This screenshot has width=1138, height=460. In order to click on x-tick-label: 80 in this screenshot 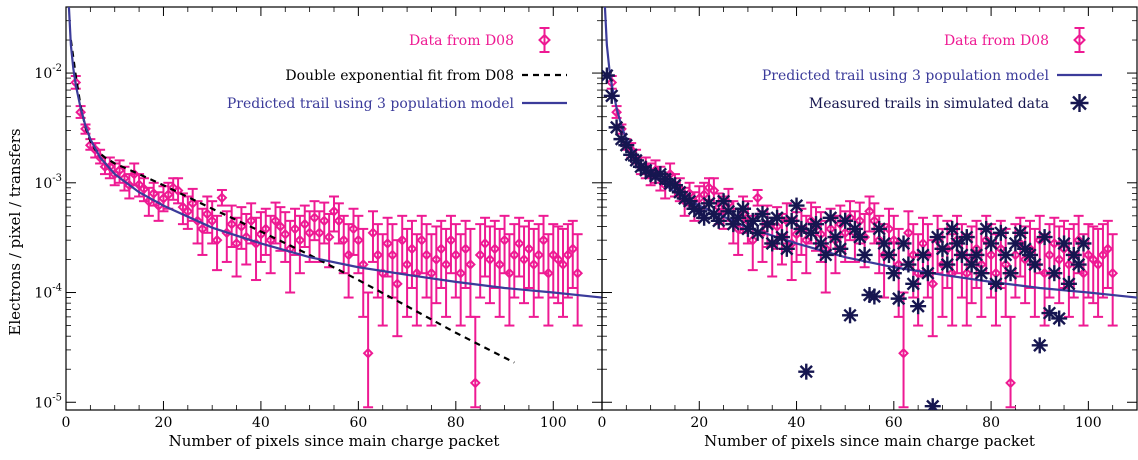, I will do `click(456, 423)`.